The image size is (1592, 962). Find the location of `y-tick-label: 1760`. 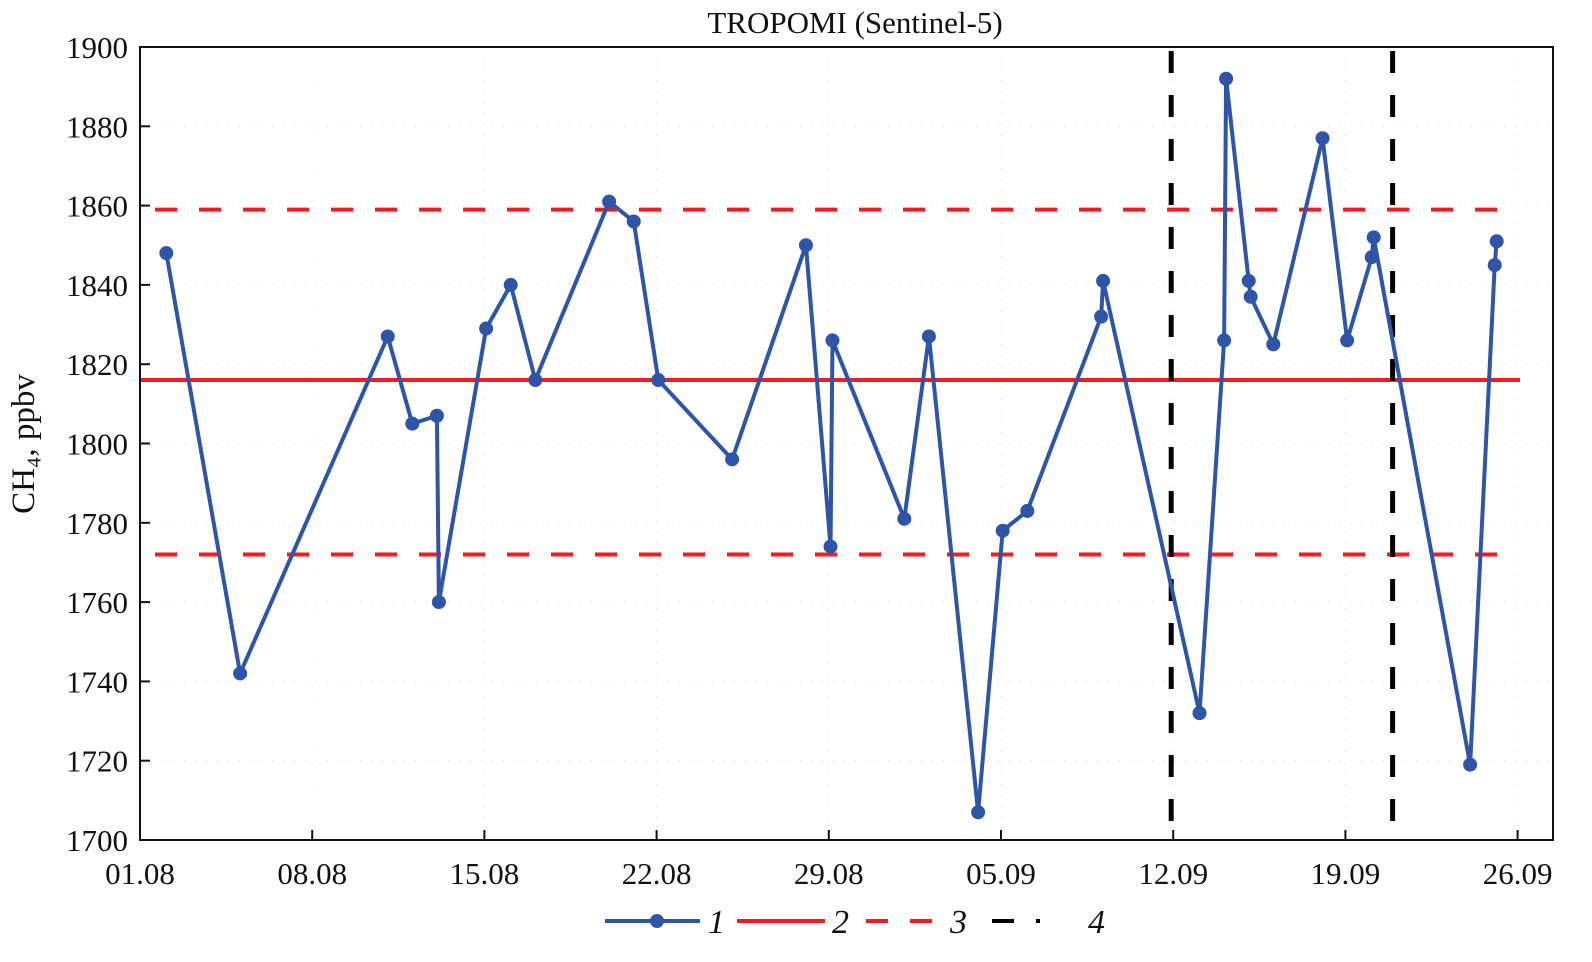

y-tick-label: 1760 is located at coordinates (97, 602).